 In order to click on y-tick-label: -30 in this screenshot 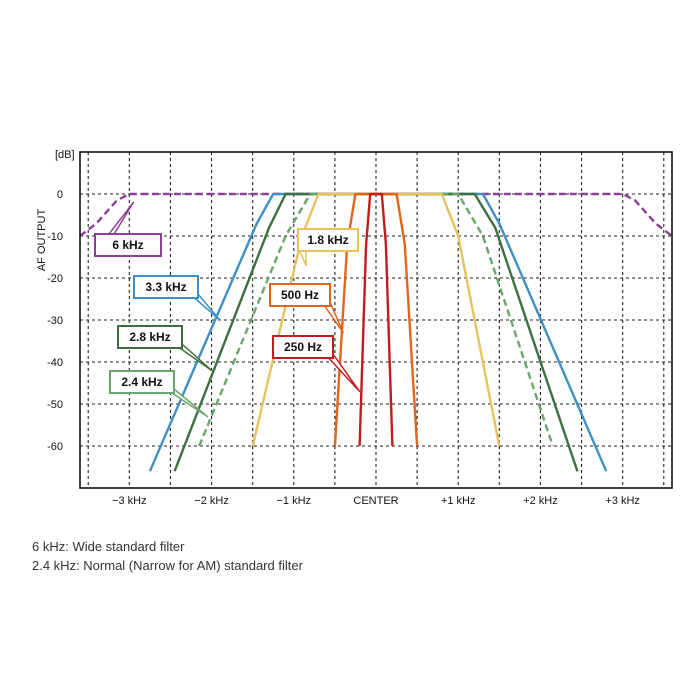, I will do `click(55, 321)`.